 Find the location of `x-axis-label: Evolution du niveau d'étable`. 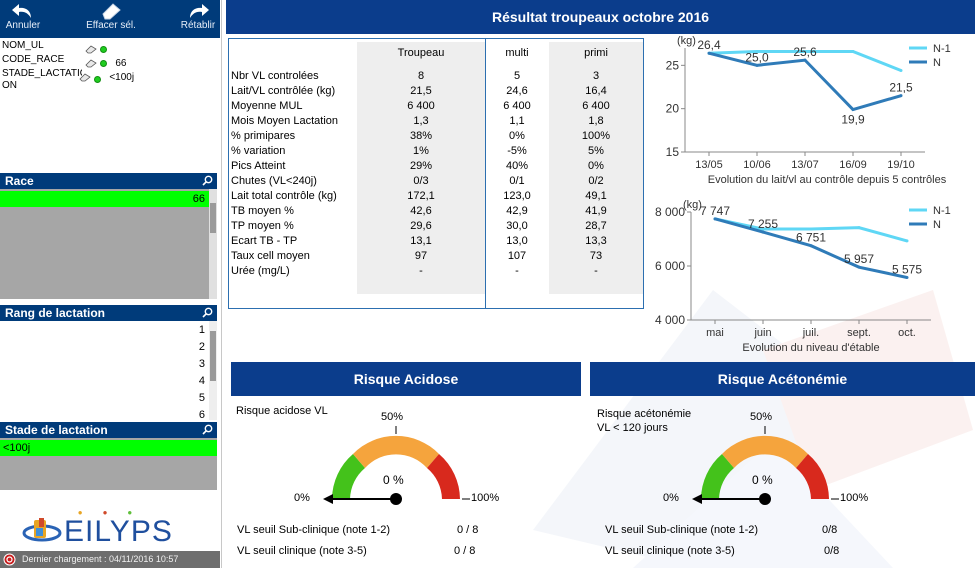

x-axis-label: Evolution du niveau d'étable is located at coordinates (810, 348).